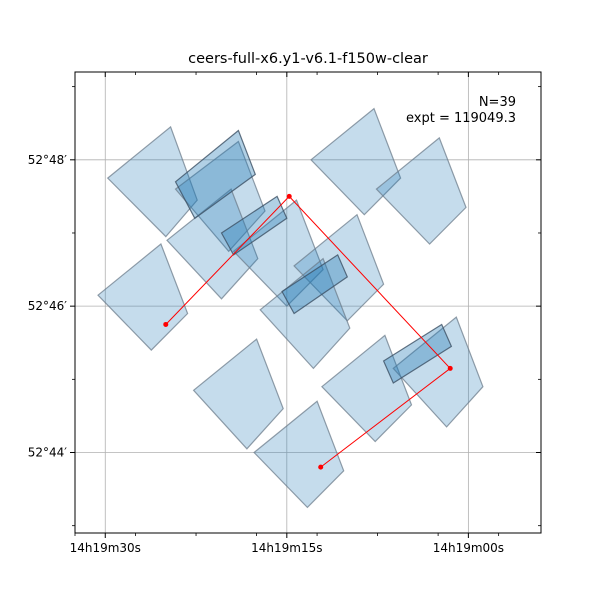 The width and height of the screenshot is (600, 600). Describe the element at coordinates (48, 306) in the screenshot. I see `y-tick-label: 52°46′` at that location.